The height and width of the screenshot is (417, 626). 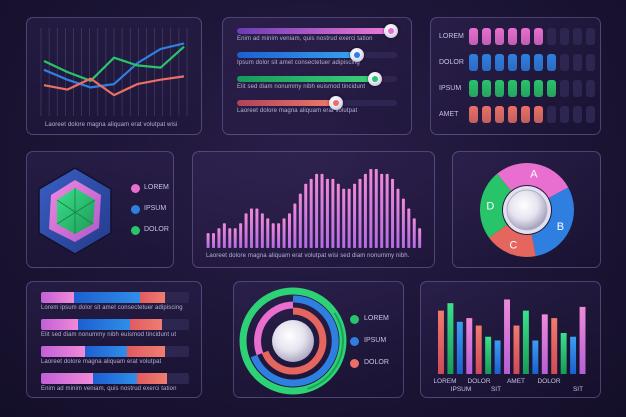 I want to click on ring-legend-lorem: LOREM, so click(x=376, y=318).